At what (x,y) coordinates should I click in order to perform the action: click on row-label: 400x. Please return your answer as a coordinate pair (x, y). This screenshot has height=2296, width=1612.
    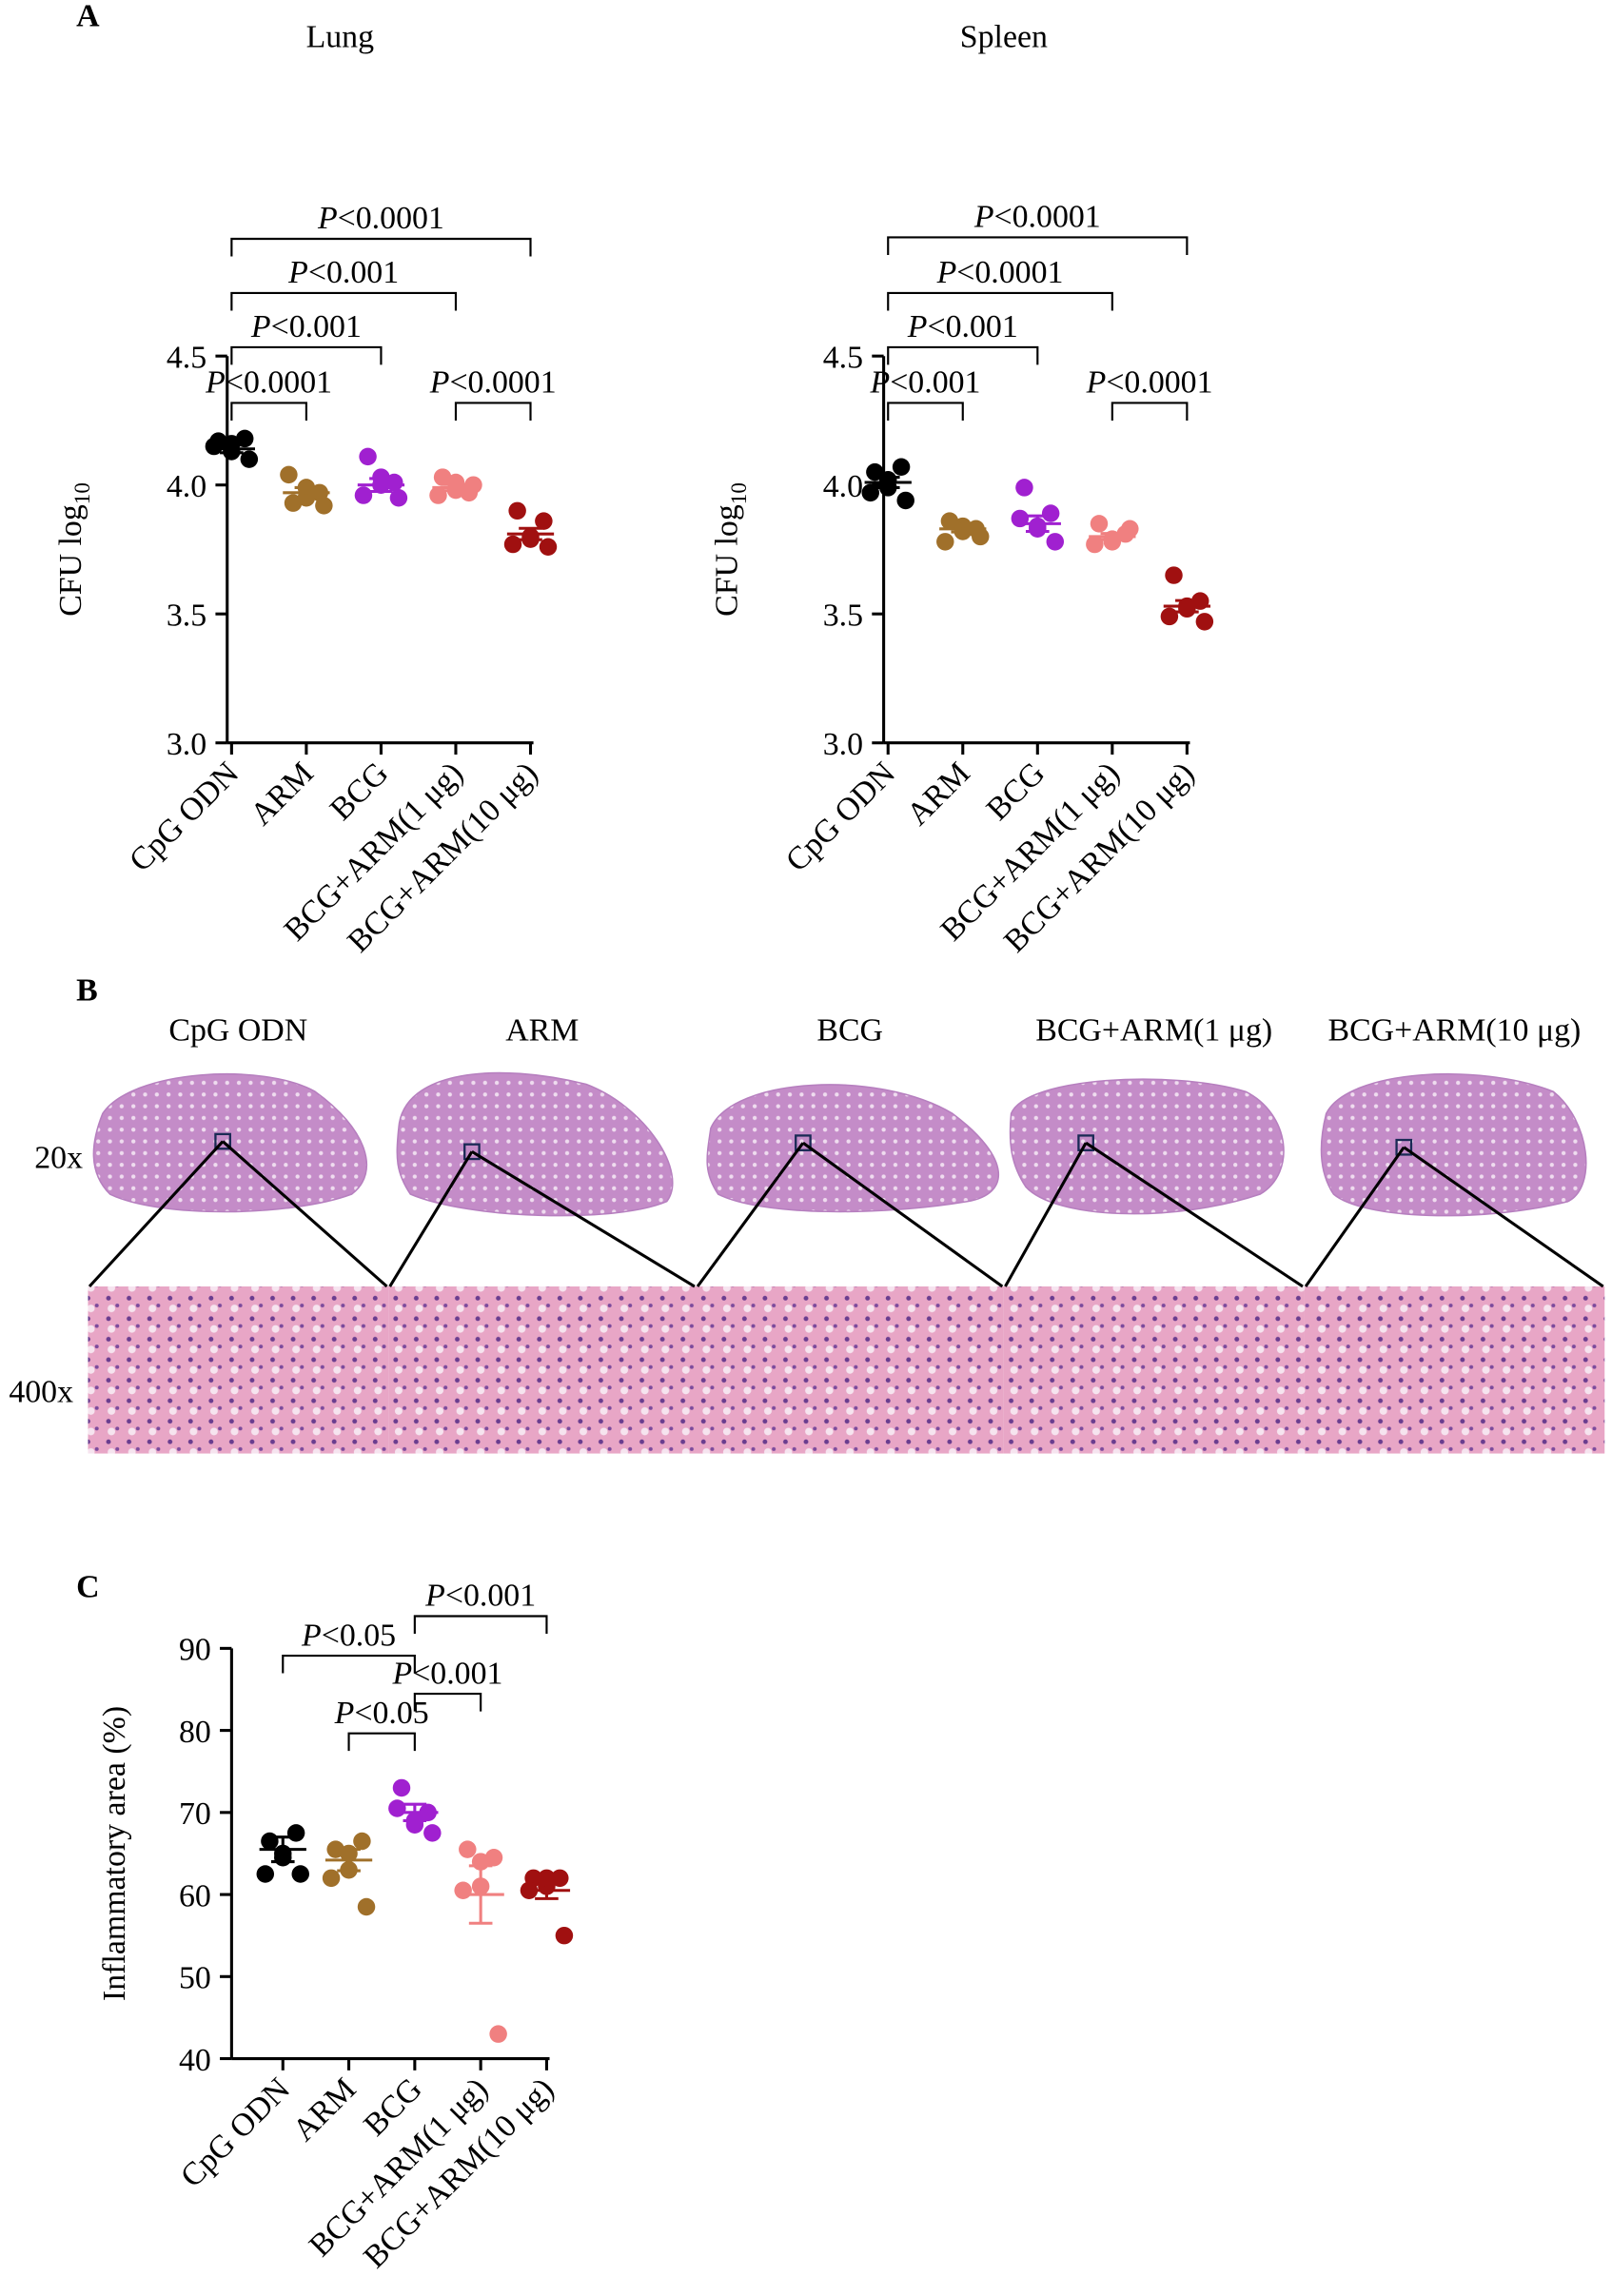
    Looking at the image, I should click on (41, 1392).